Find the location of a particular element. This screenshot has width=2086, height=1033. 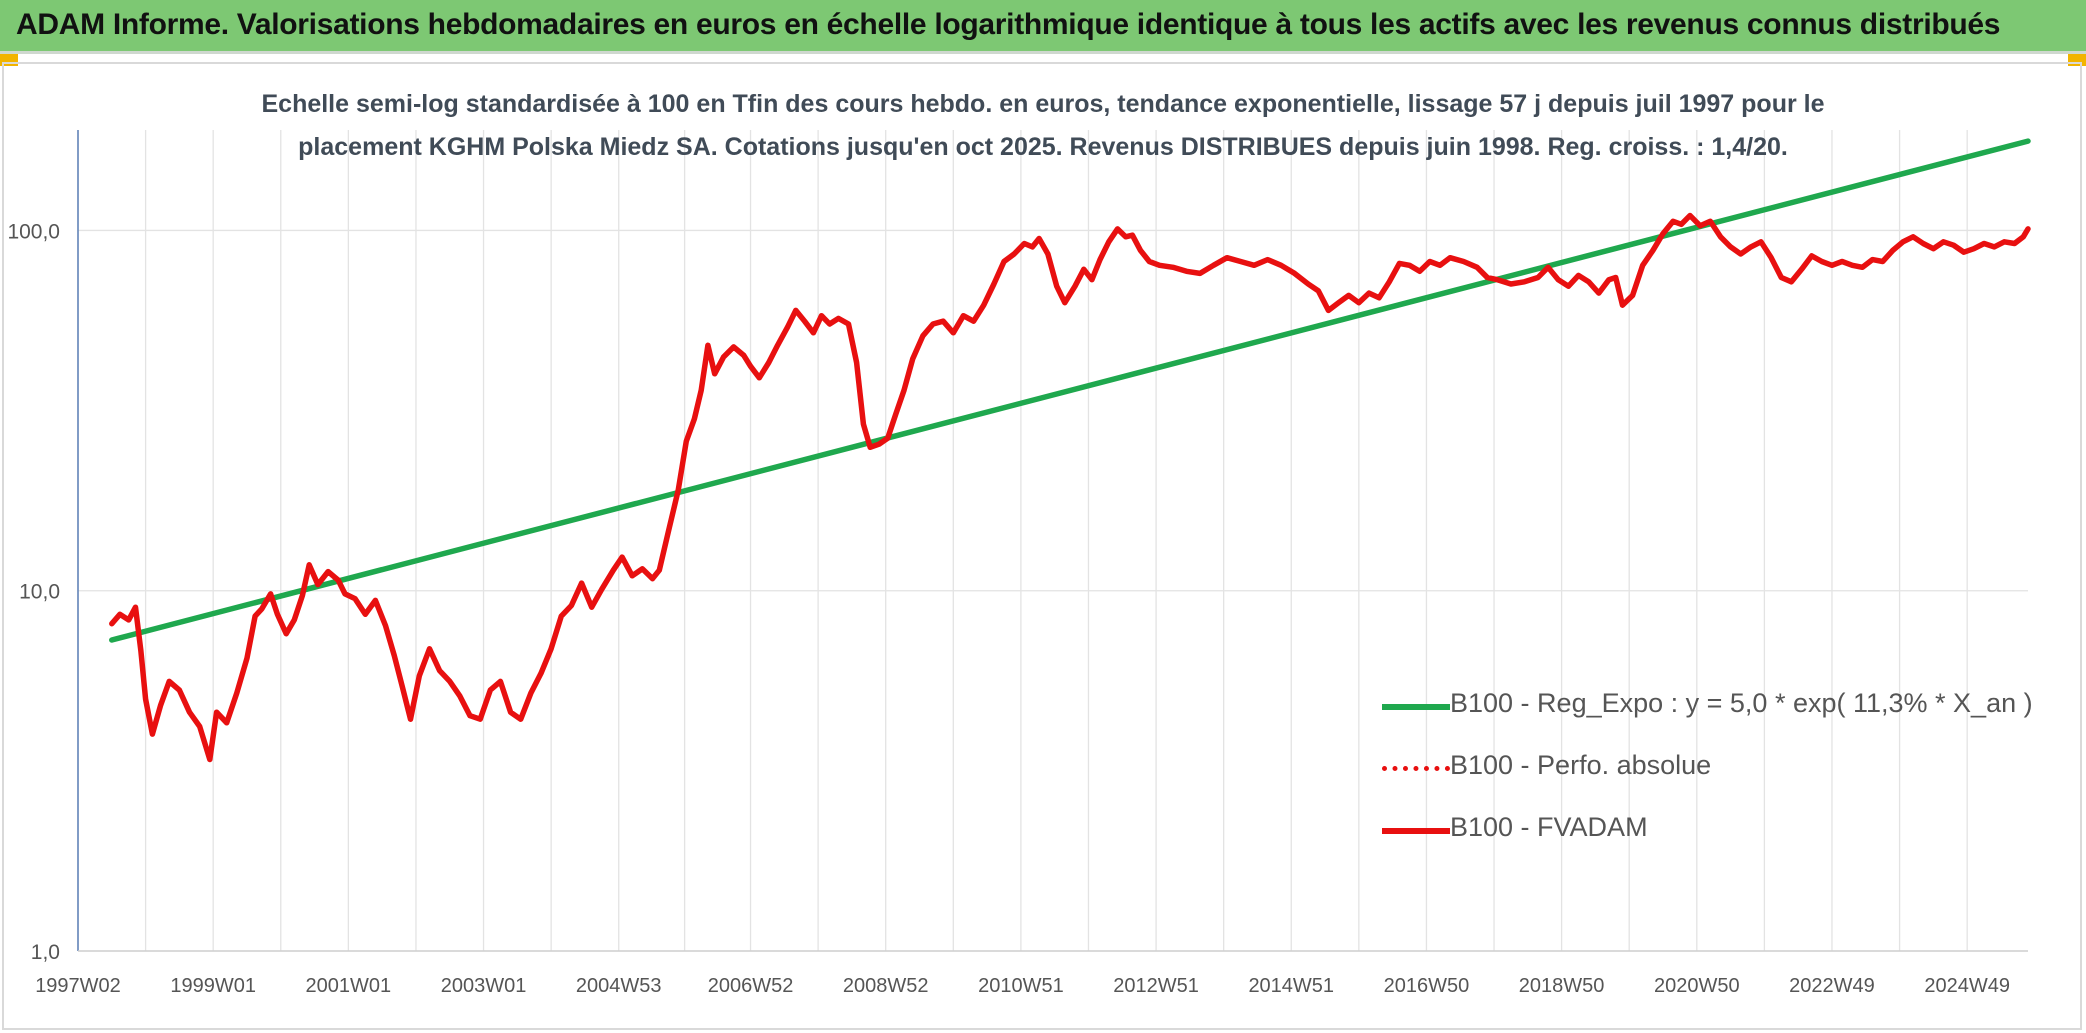

x-tick-label: 2004W53 is located at coordinates (619, 986).